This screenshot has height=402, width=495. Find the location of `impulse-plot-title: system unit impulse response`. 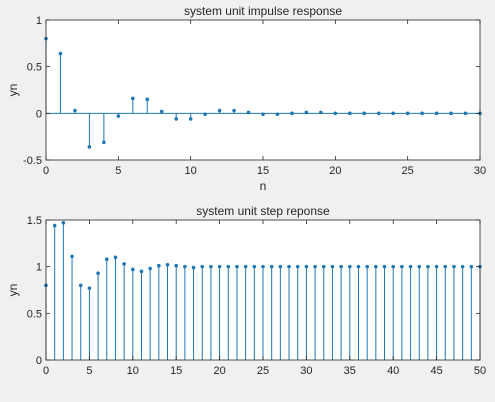

impulse-plot-title: system unit impulse response is located at coordinates (263, 11).